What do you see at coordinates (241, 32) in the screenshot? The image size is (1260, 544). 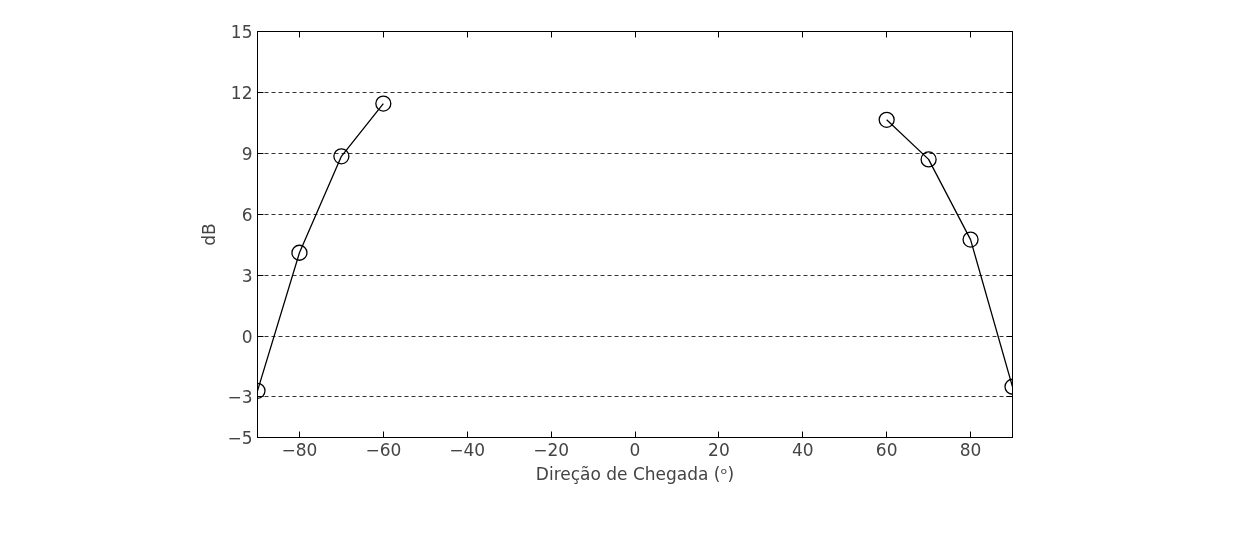 I see `y-tick-label: 15` at bounding box center [241, 32].